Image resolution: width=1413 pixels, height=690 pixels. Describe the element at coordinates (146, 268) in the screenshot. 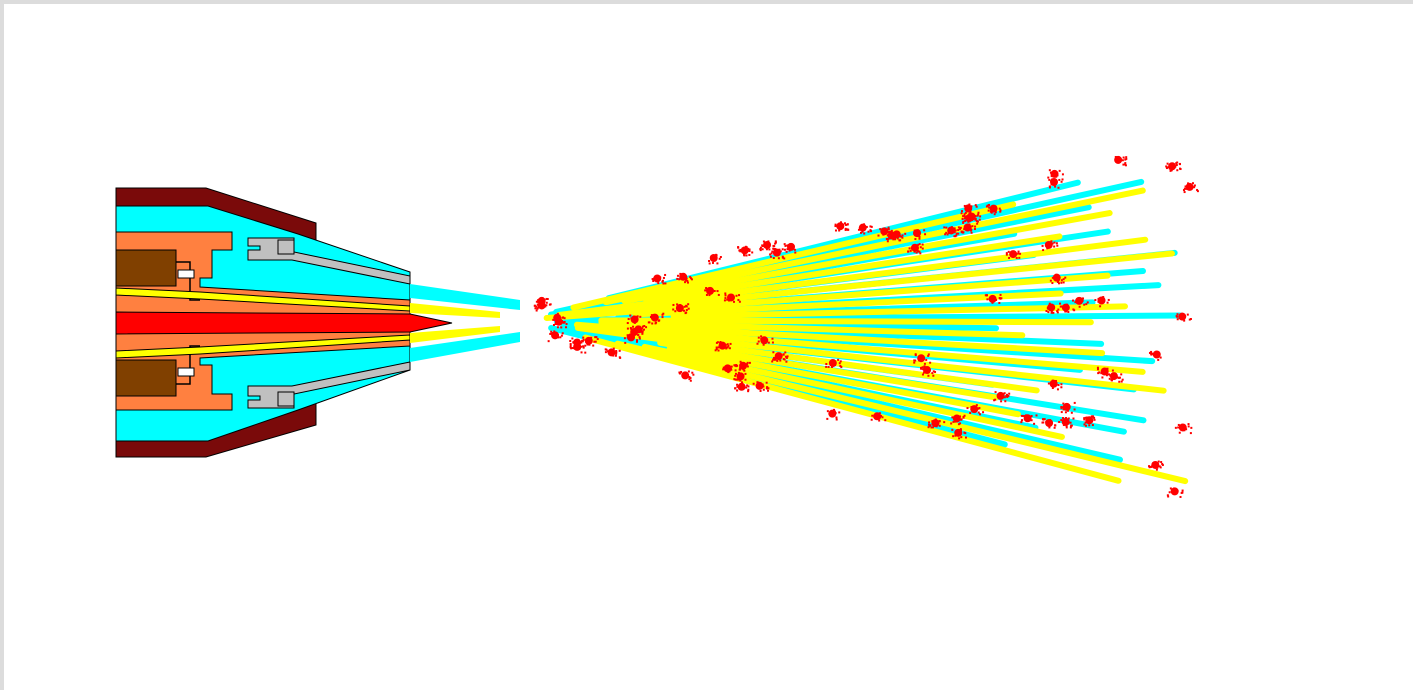

I see `core-block-upper` at that location.